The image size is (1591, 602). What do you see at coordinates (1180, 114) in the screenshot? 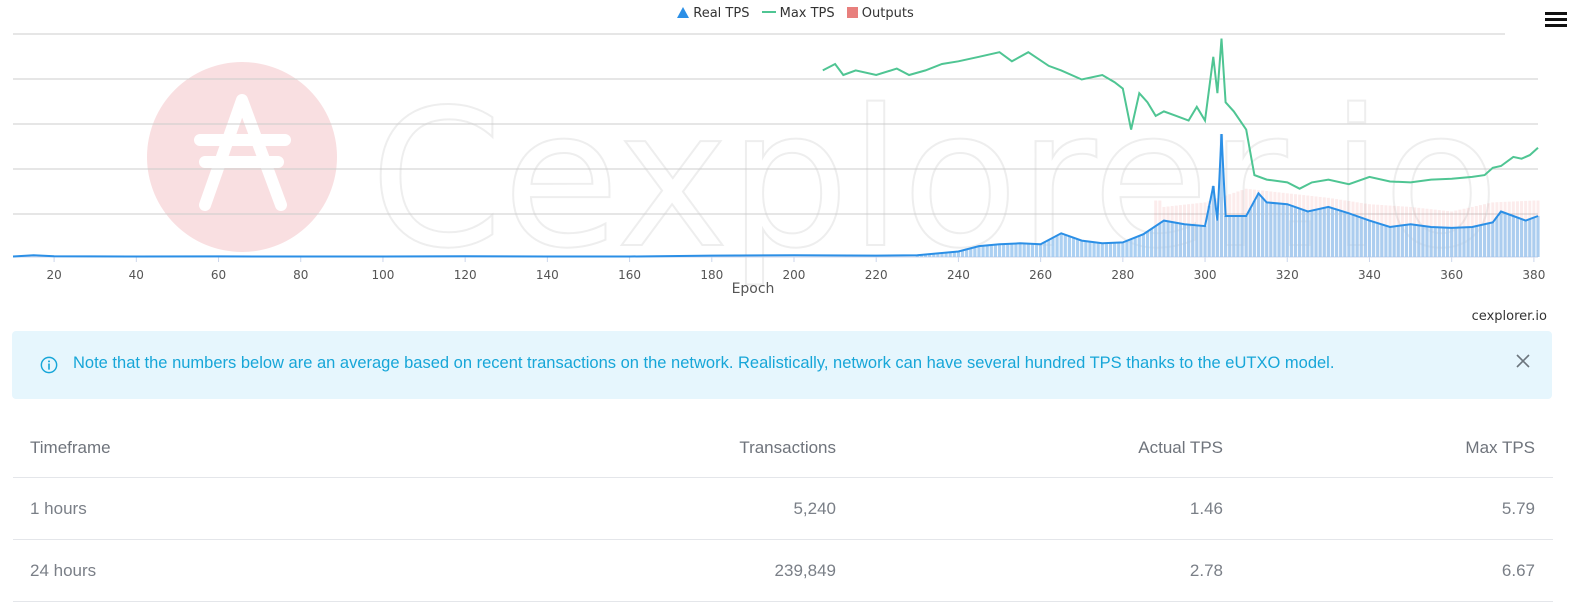
I see `max-tps-line` at bounding box center [1180, 114].